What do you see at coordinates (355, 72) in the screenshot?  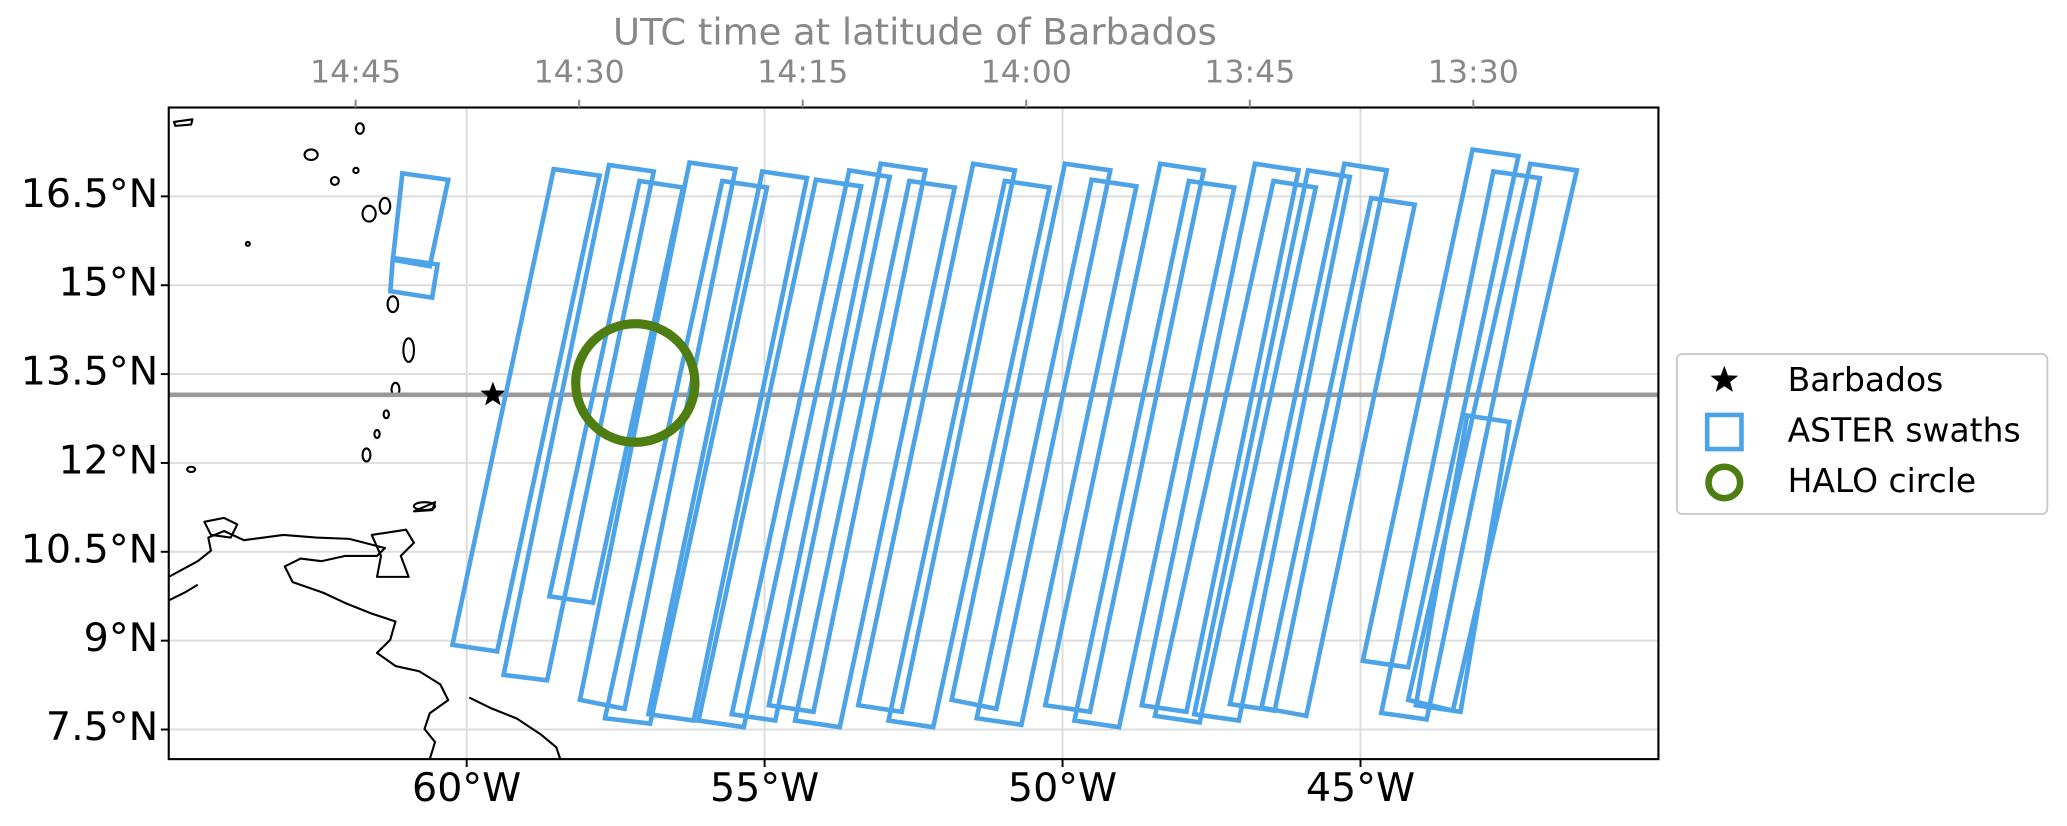 I see `x2-tick-label: 14:45` at bounding box center [355, 72].